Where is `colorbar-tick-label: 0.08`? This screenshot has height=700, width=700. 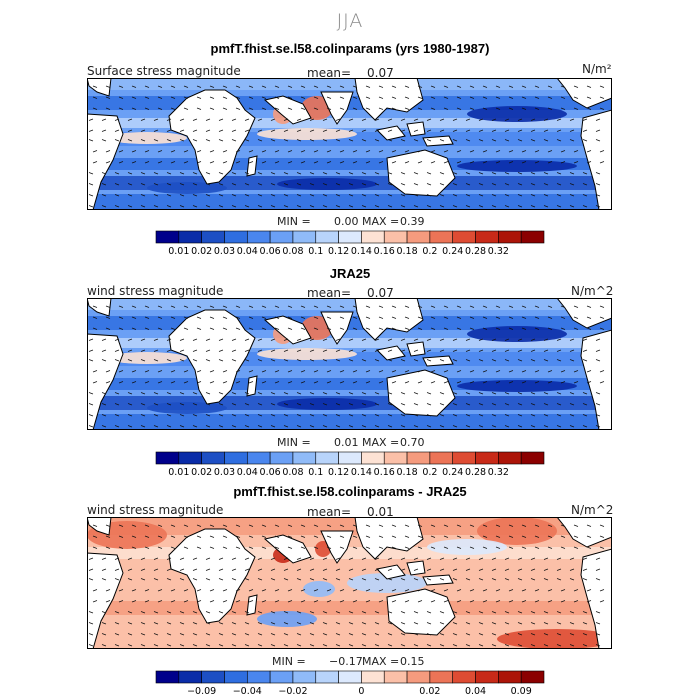
colorbar-tick-label: 0.08 is located at coordinates (292, 472).